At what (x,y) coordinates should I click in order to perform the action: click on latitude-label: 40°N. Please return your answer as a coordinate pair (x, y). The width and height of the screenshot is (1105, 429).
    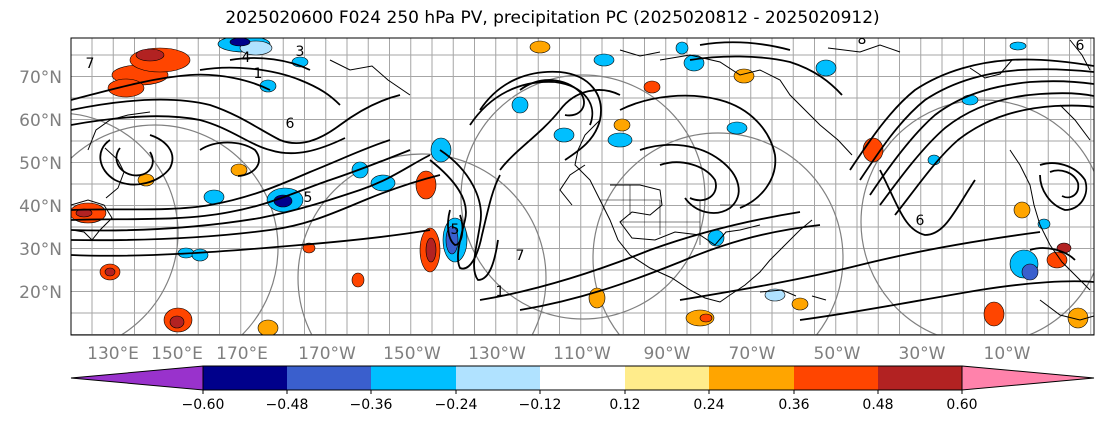
    Looking at the image, I should click on (40, 207).